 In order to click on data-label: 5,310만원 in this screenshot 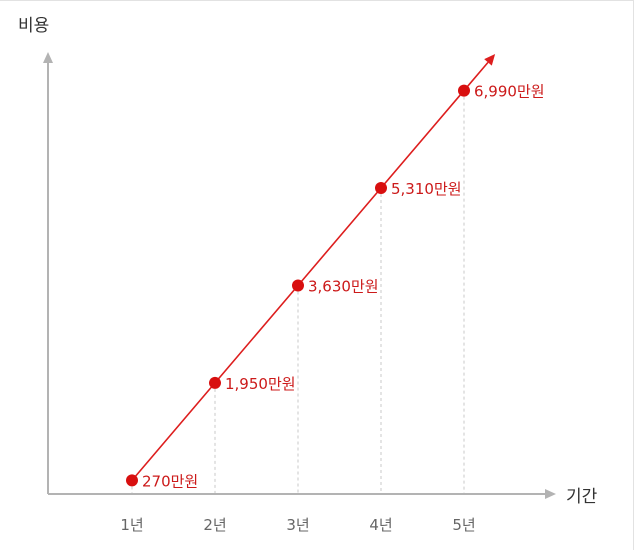, I will do `click(426, 189)`.